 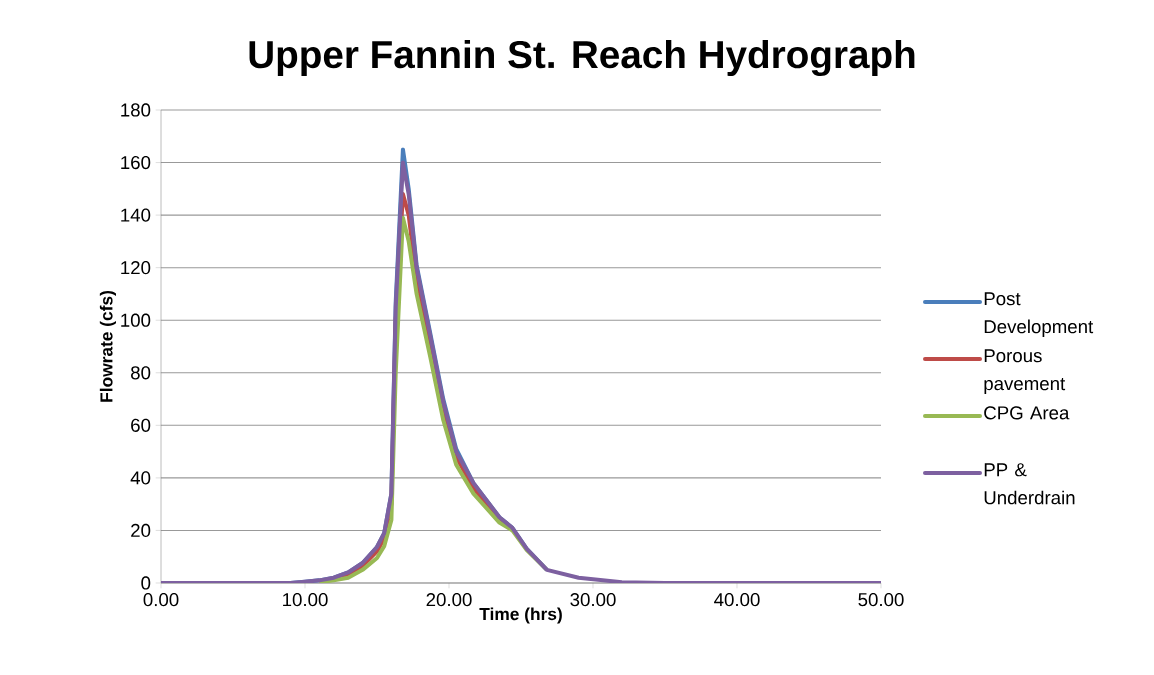 What do you see at coordinates (1029, 484) in the screenshot?
I see `legend-label: PP & Underdrain` at bounding box center [1029, 484].